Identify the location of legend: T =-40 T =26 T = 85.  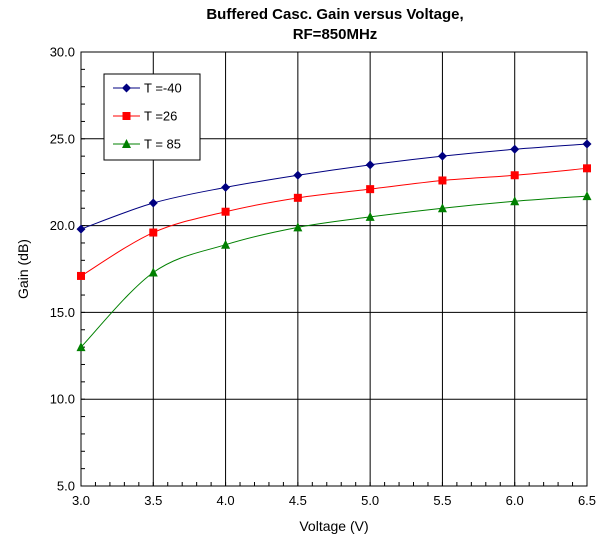
(152, 117).